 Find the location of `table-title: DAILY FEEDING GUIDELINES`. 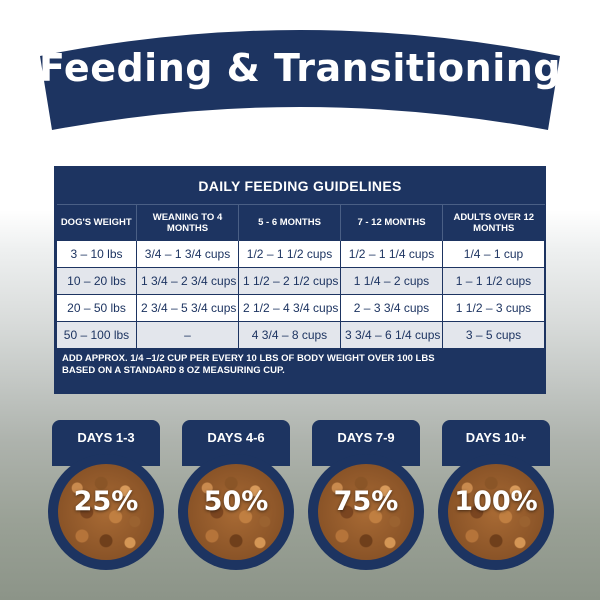

table-title: DAILY FEEDING GUIDELINES is located at coordinates (300, 186).